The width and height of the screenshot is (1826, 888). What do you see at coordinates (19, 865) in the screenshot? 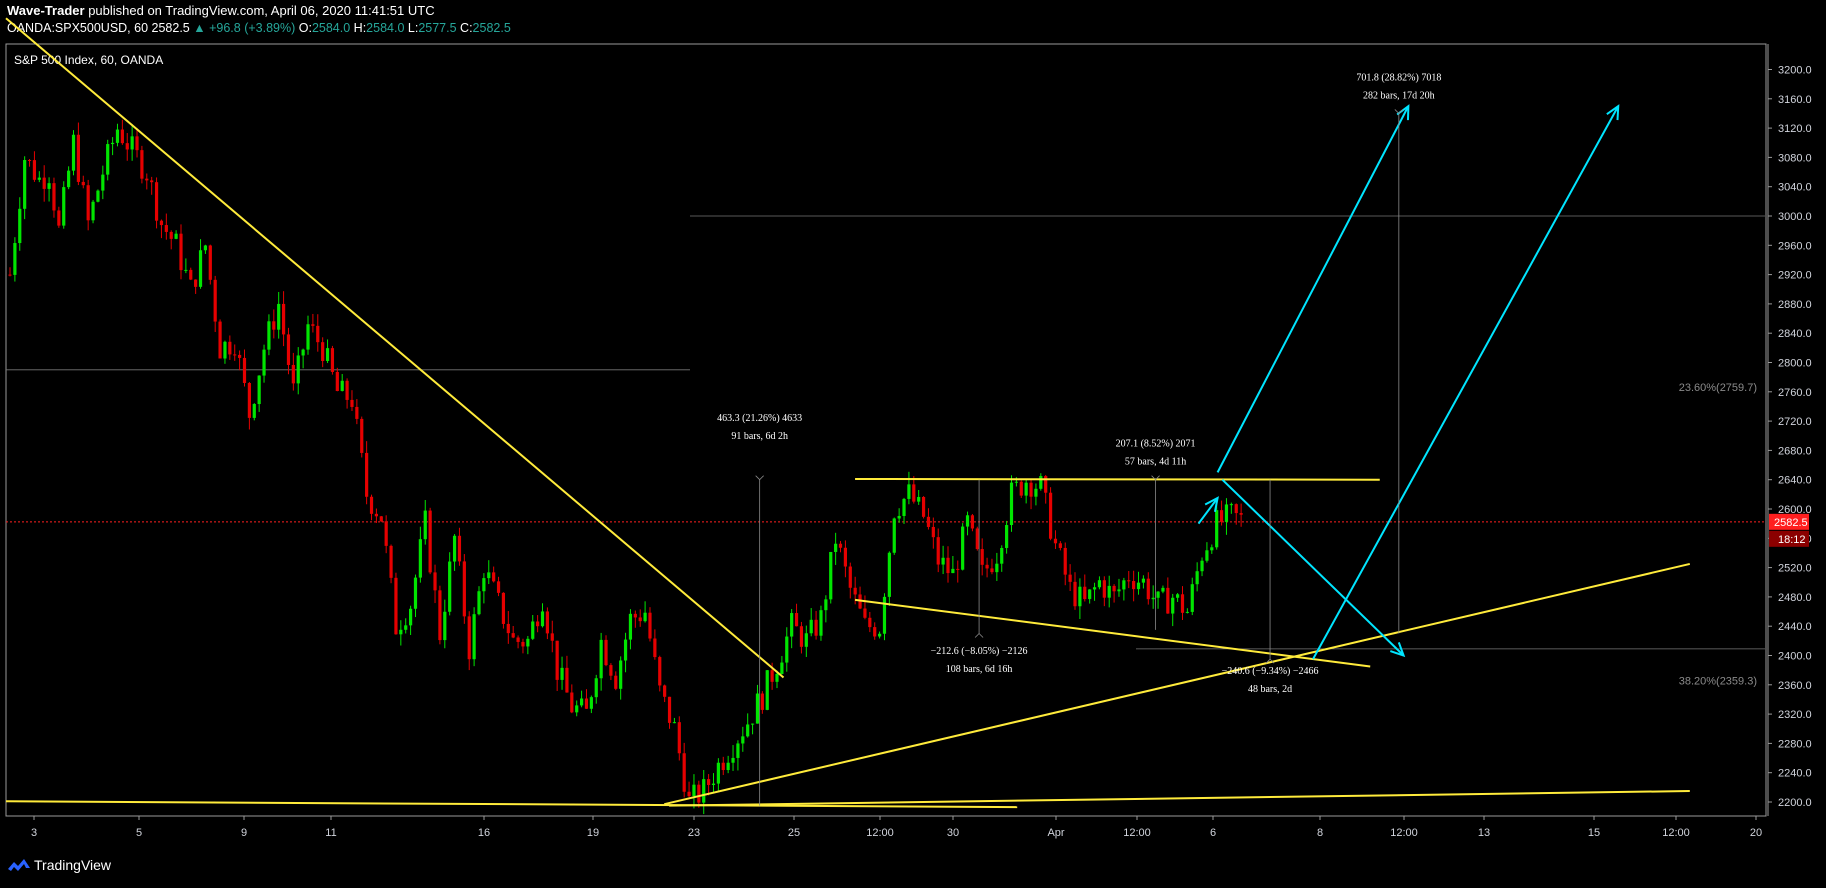
I see `tradingview-logo-icon` at bounding box center [19, 865].